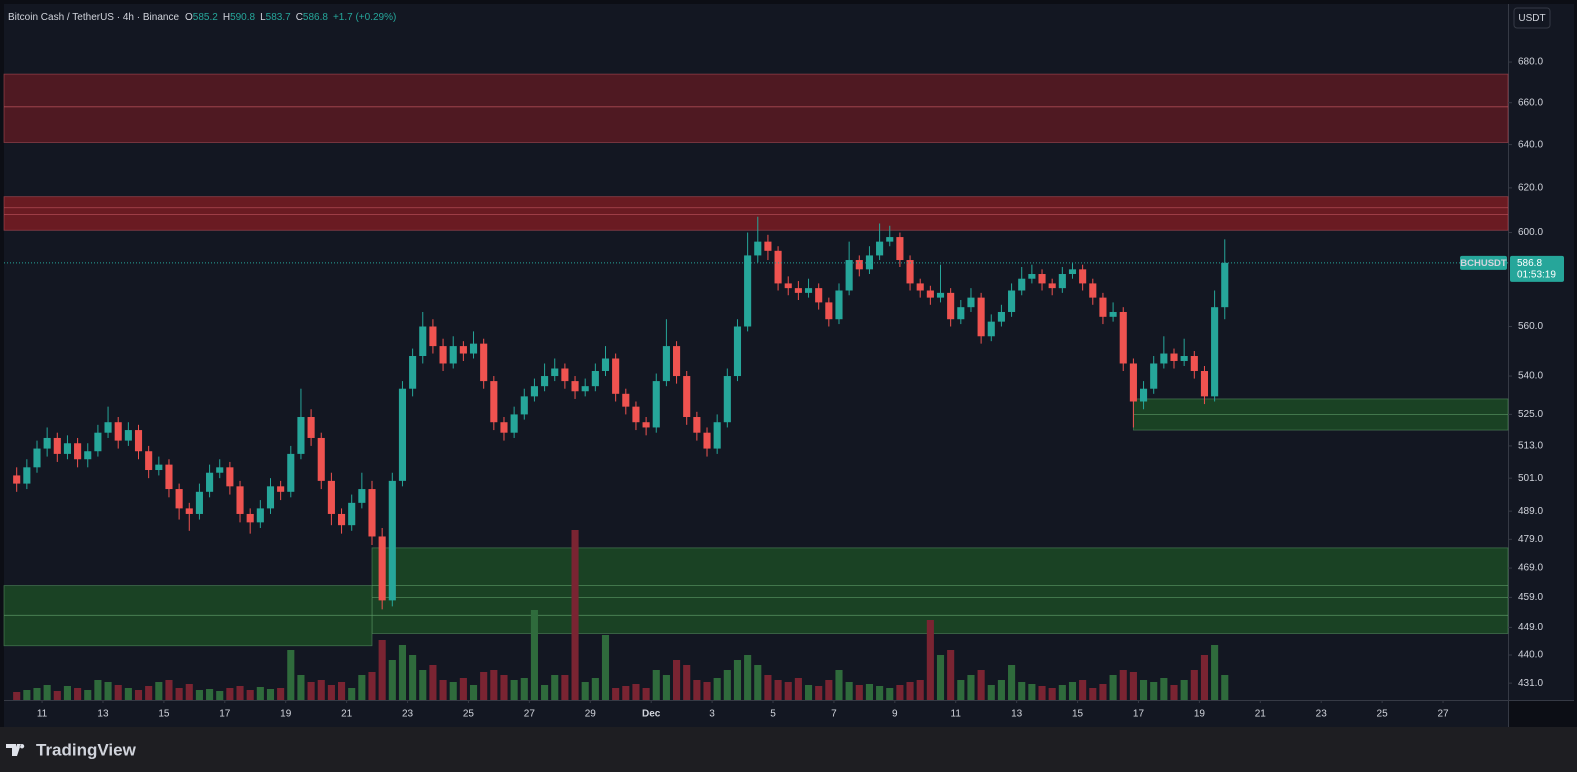 This screenshot has height=772, width=1577. Describe the element at coordinates (788, 749) in the screenshot. I see `footer` at that location.